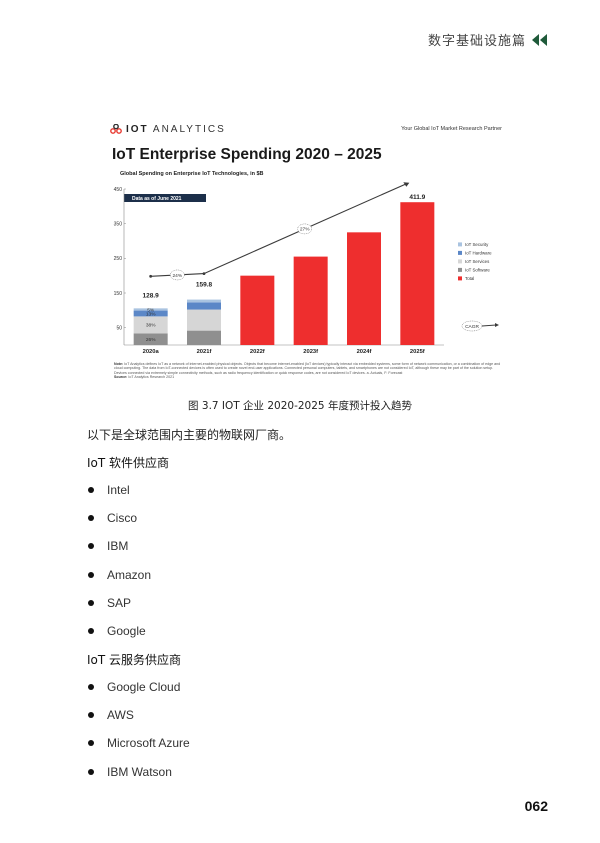  Describe the element at coordinates (118, 190) in the screenshot. I see `y-tick-label: 450` at that location.